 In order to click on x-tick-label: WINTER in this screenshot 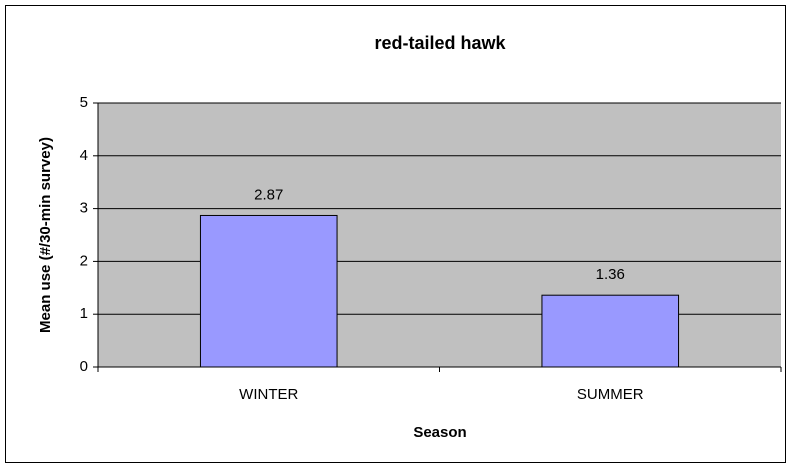, I will do `click(268, 394)`.